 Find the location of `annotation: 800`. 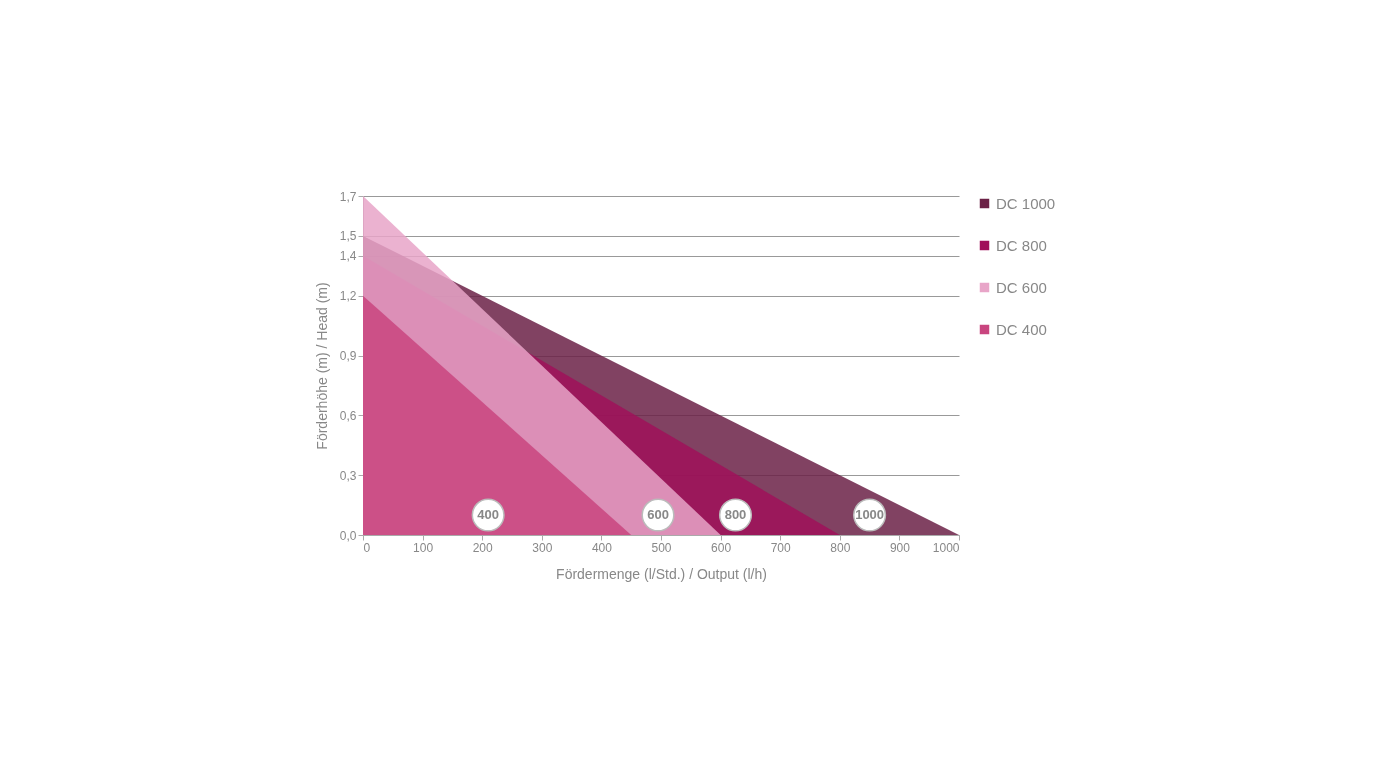

annotation: 800 is located at coordinates (735, 515).